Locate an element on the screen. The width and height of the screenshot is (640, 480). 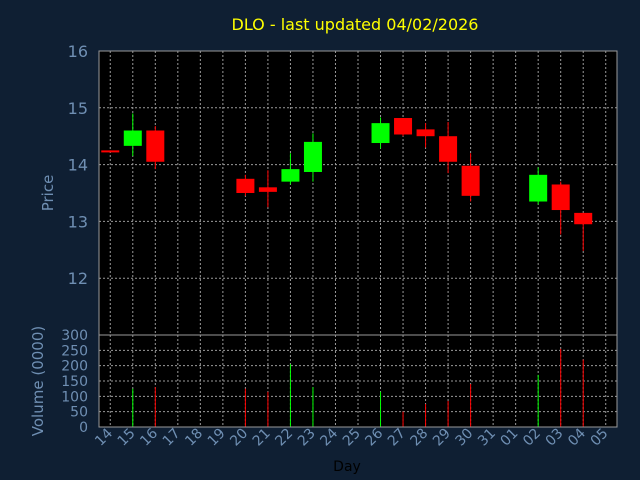
volume-y-tick-label: 100 is located at coordinates (74, 397).